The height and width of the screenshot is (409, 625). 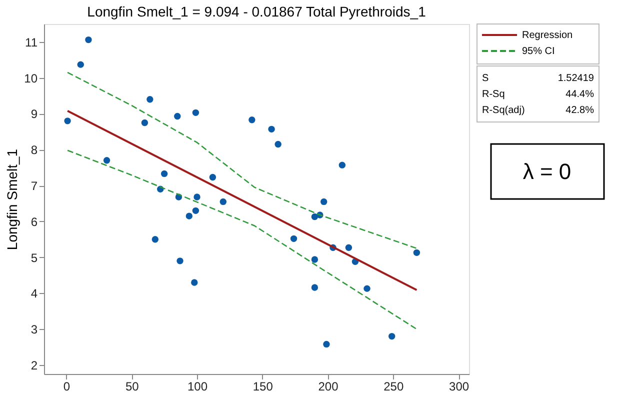 What do you see at coordinates (34, 329) in the screenshot?
I see `y-tick-label: 3` at bounding box center [34, 329].